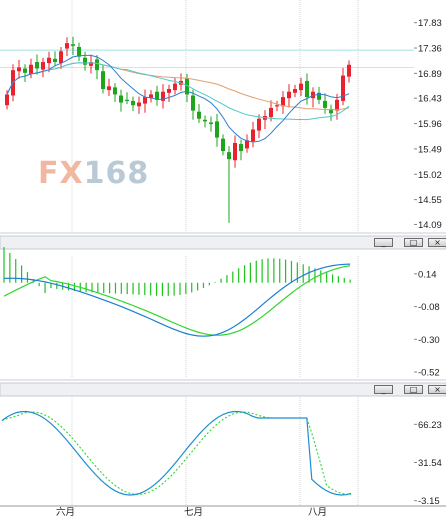 The image size is (446, 524). What do you see at coordinates (178, 86) in the screenshot?
I see `ma-long-line` at bounding box center [178, 86].